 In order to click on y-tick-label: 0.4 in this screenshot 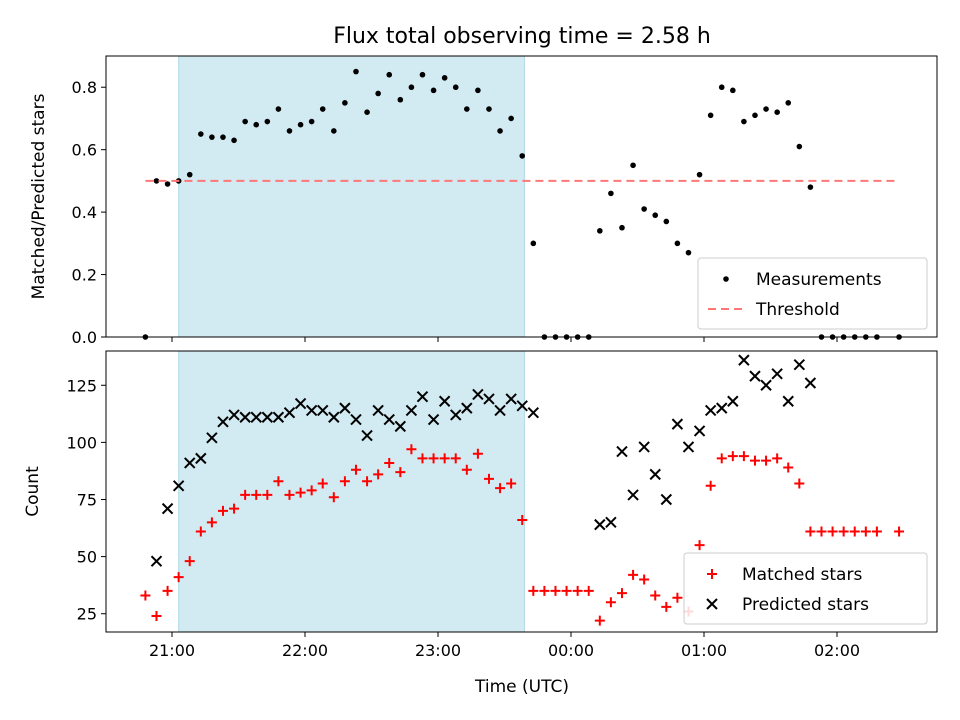, I will do `click(84, 212)`.